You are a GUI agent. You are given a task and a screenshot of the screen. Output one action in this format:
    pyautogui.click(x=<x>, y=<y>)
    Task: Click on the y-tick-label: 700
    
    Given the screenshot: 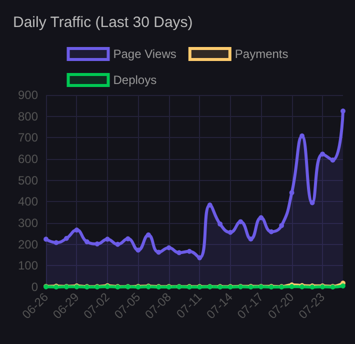 What is the action you would take?
    pyautogui.click(x=28, y=137)
    